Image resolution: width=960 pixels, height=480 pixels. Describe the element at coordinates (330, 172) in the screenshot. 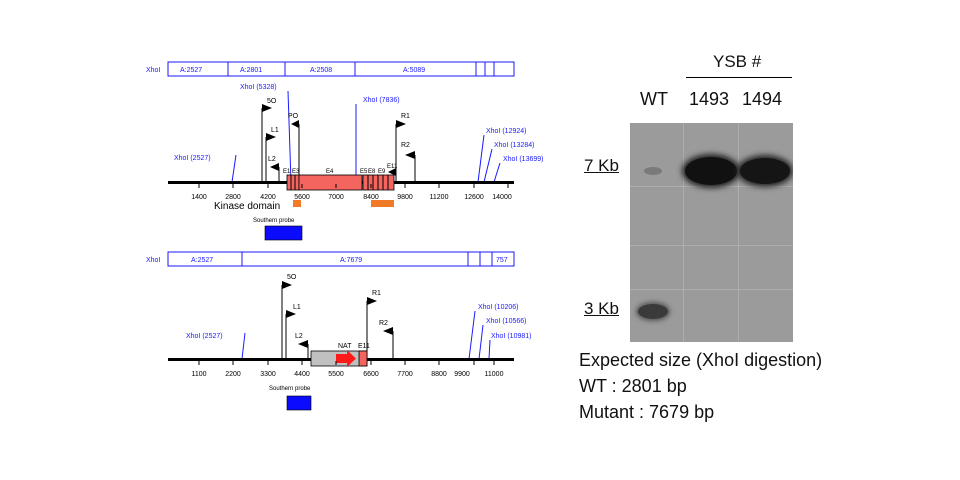

I see `wt-exon-e4-label: E4` at that location.